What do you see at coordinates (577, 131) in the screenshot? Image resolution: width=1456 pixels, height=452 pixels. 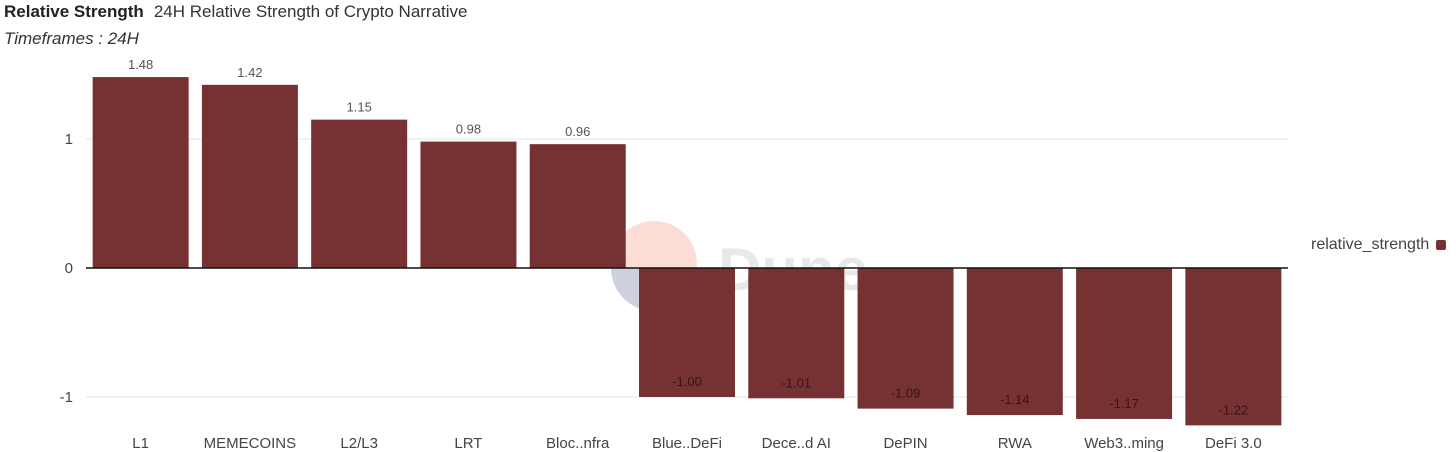 I see `data-label: 0.96` at bounding box center [577, 131].